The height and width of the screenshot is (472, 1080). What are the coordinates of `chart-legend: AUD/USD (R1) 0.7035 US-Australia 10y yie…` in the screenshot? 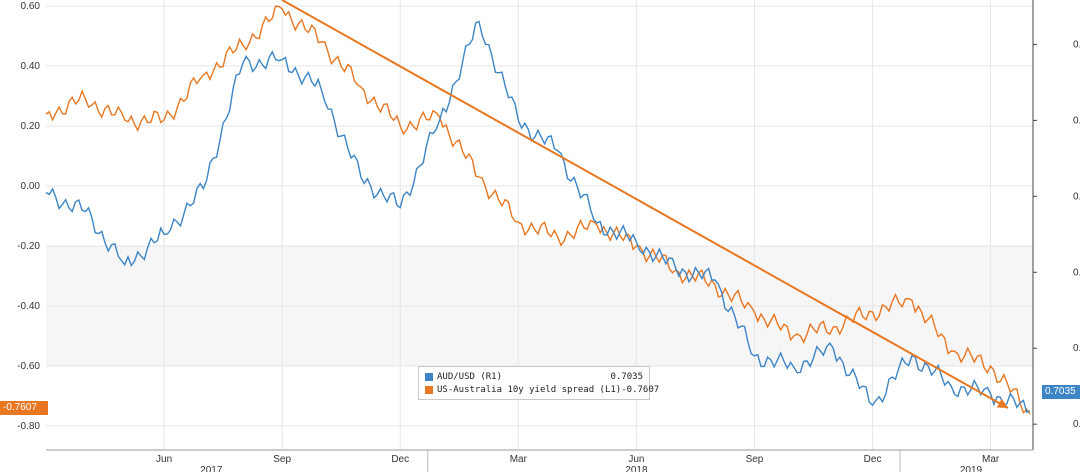 It's located at (538, 383).